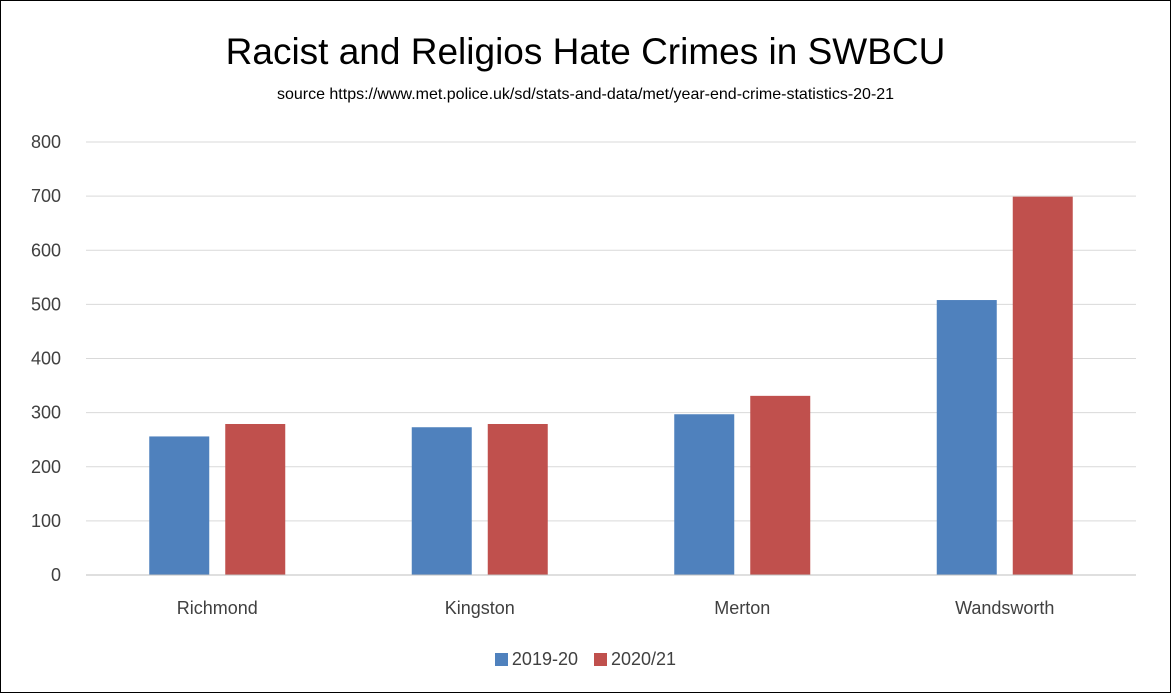 The image size is (1171, 693). What do you see at coordinates (585, 51) in the screenshot?
I see `chart-title: Racist and Religios Hate Crimes in SWBCU` at bounding box center [585, 51].